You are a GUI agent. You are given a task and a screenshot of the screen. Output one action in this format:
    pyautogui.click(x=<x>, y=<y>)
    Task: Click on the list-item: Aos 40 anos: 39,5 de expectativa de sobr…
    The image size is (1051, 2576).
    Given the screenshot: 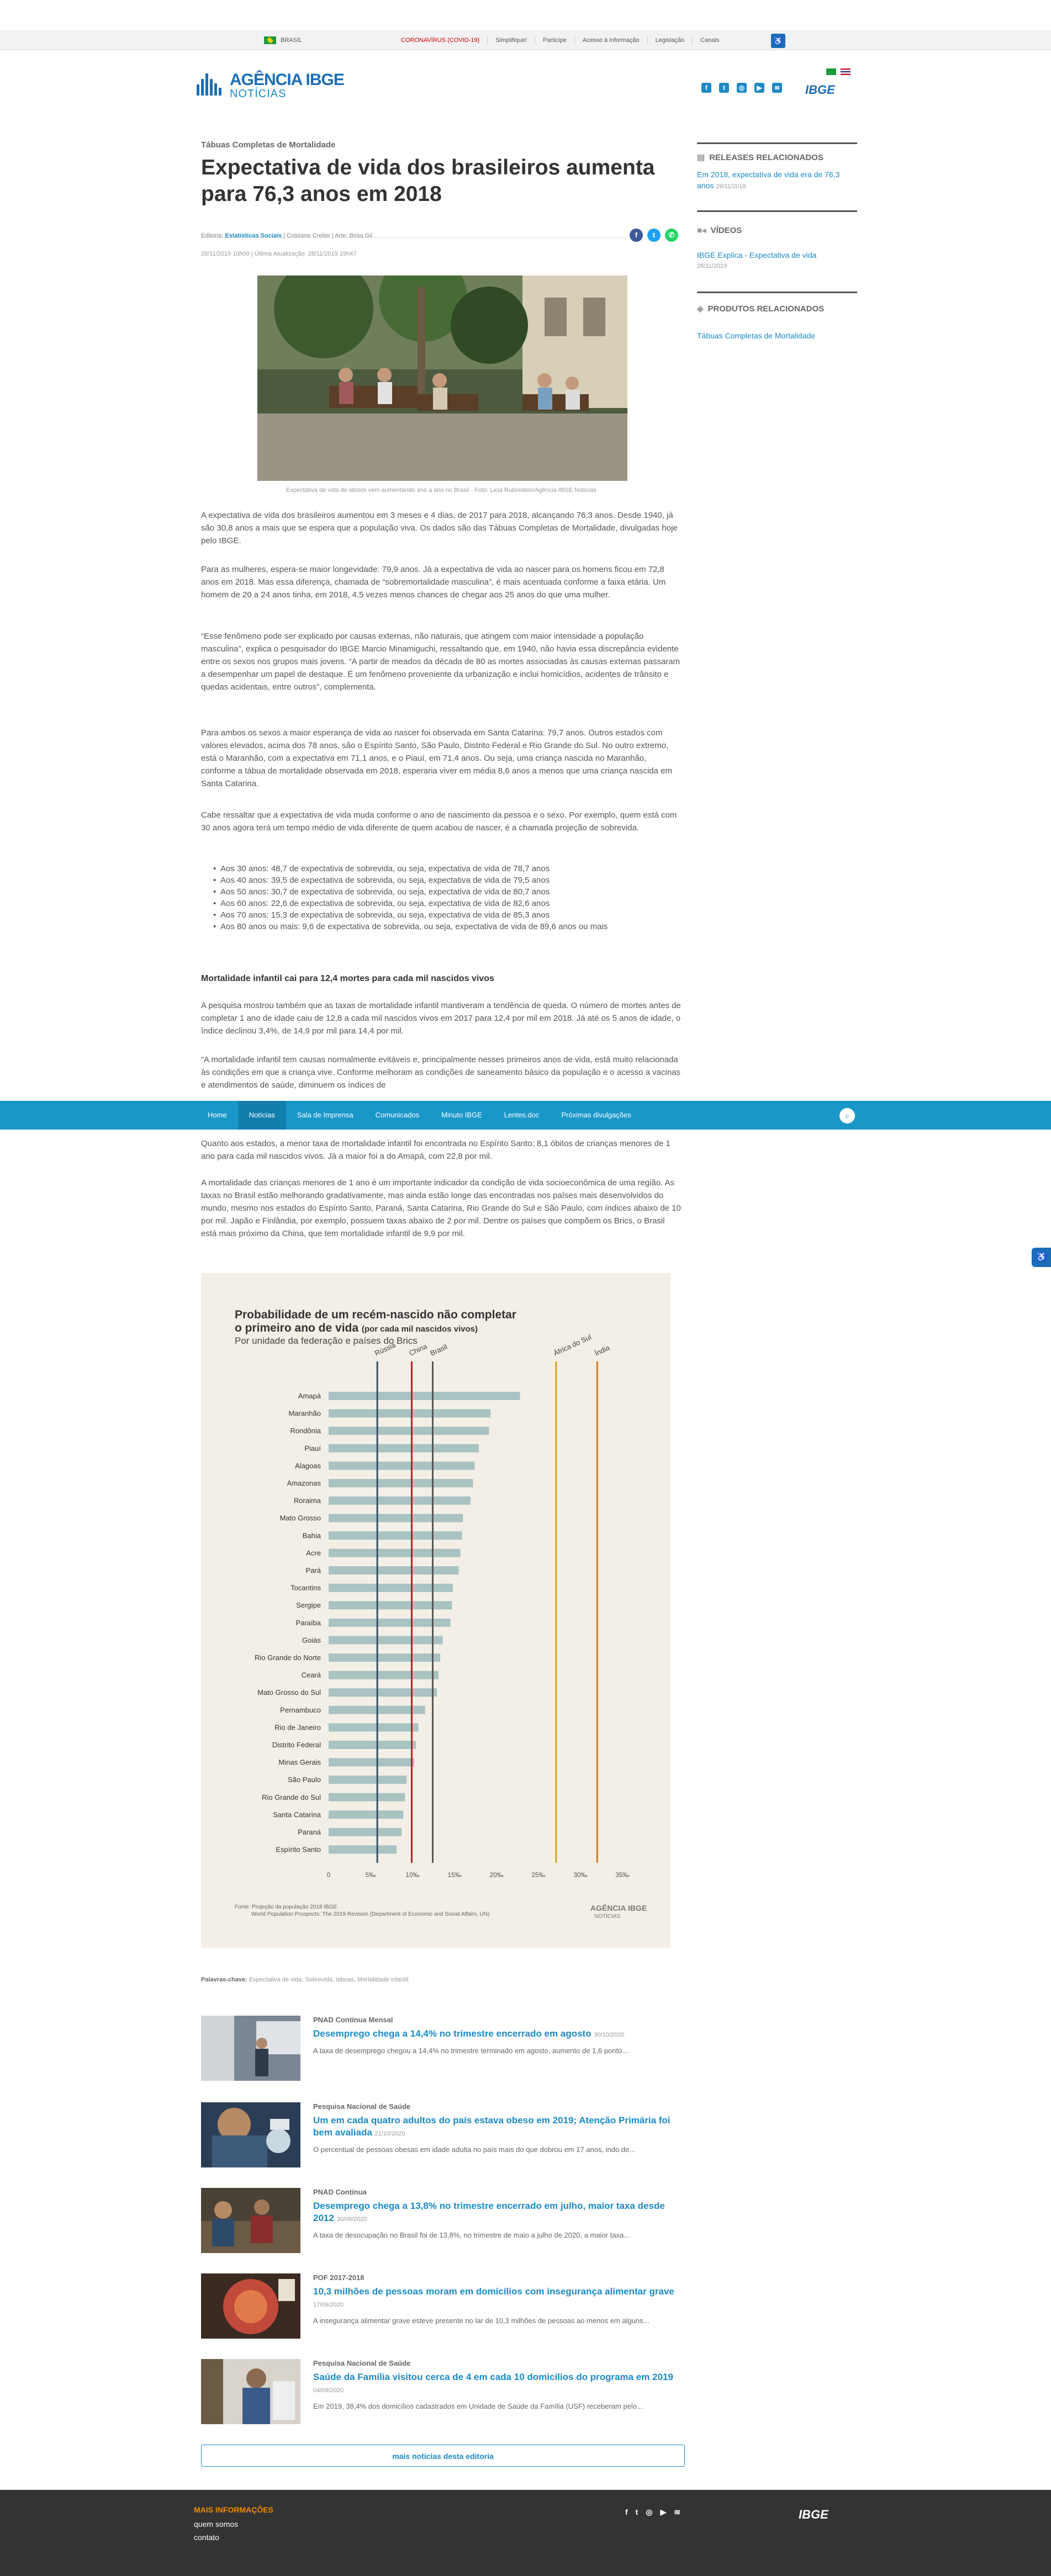 What is the action you would take?
    pyautogui.click(x=441, y=880)
    